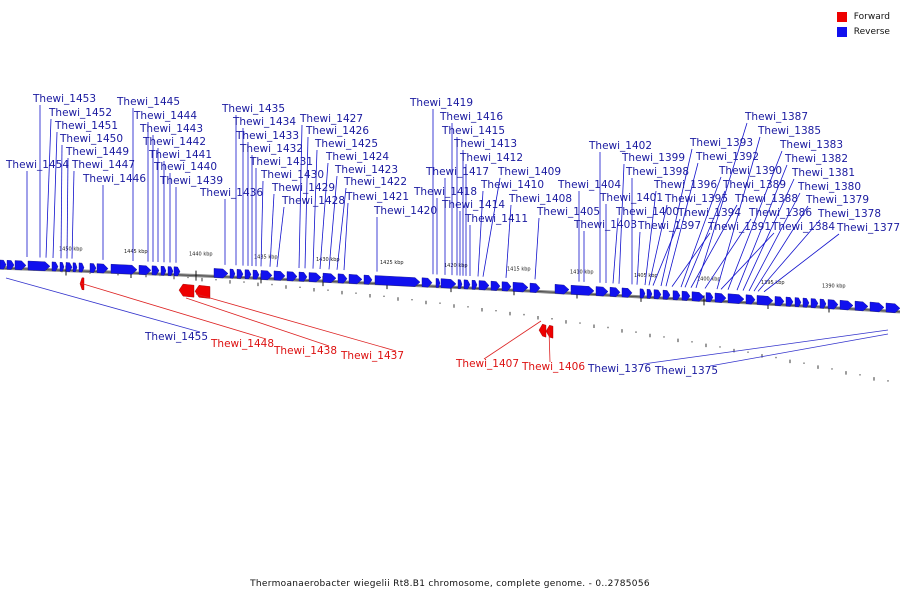 Image resolution: width=900 pixels, height=600 pixels. What do you see at coordinates (86, 126) in the screenshot?
I see `gene-label: Thewi_1451` at bounding box center [86, 126].